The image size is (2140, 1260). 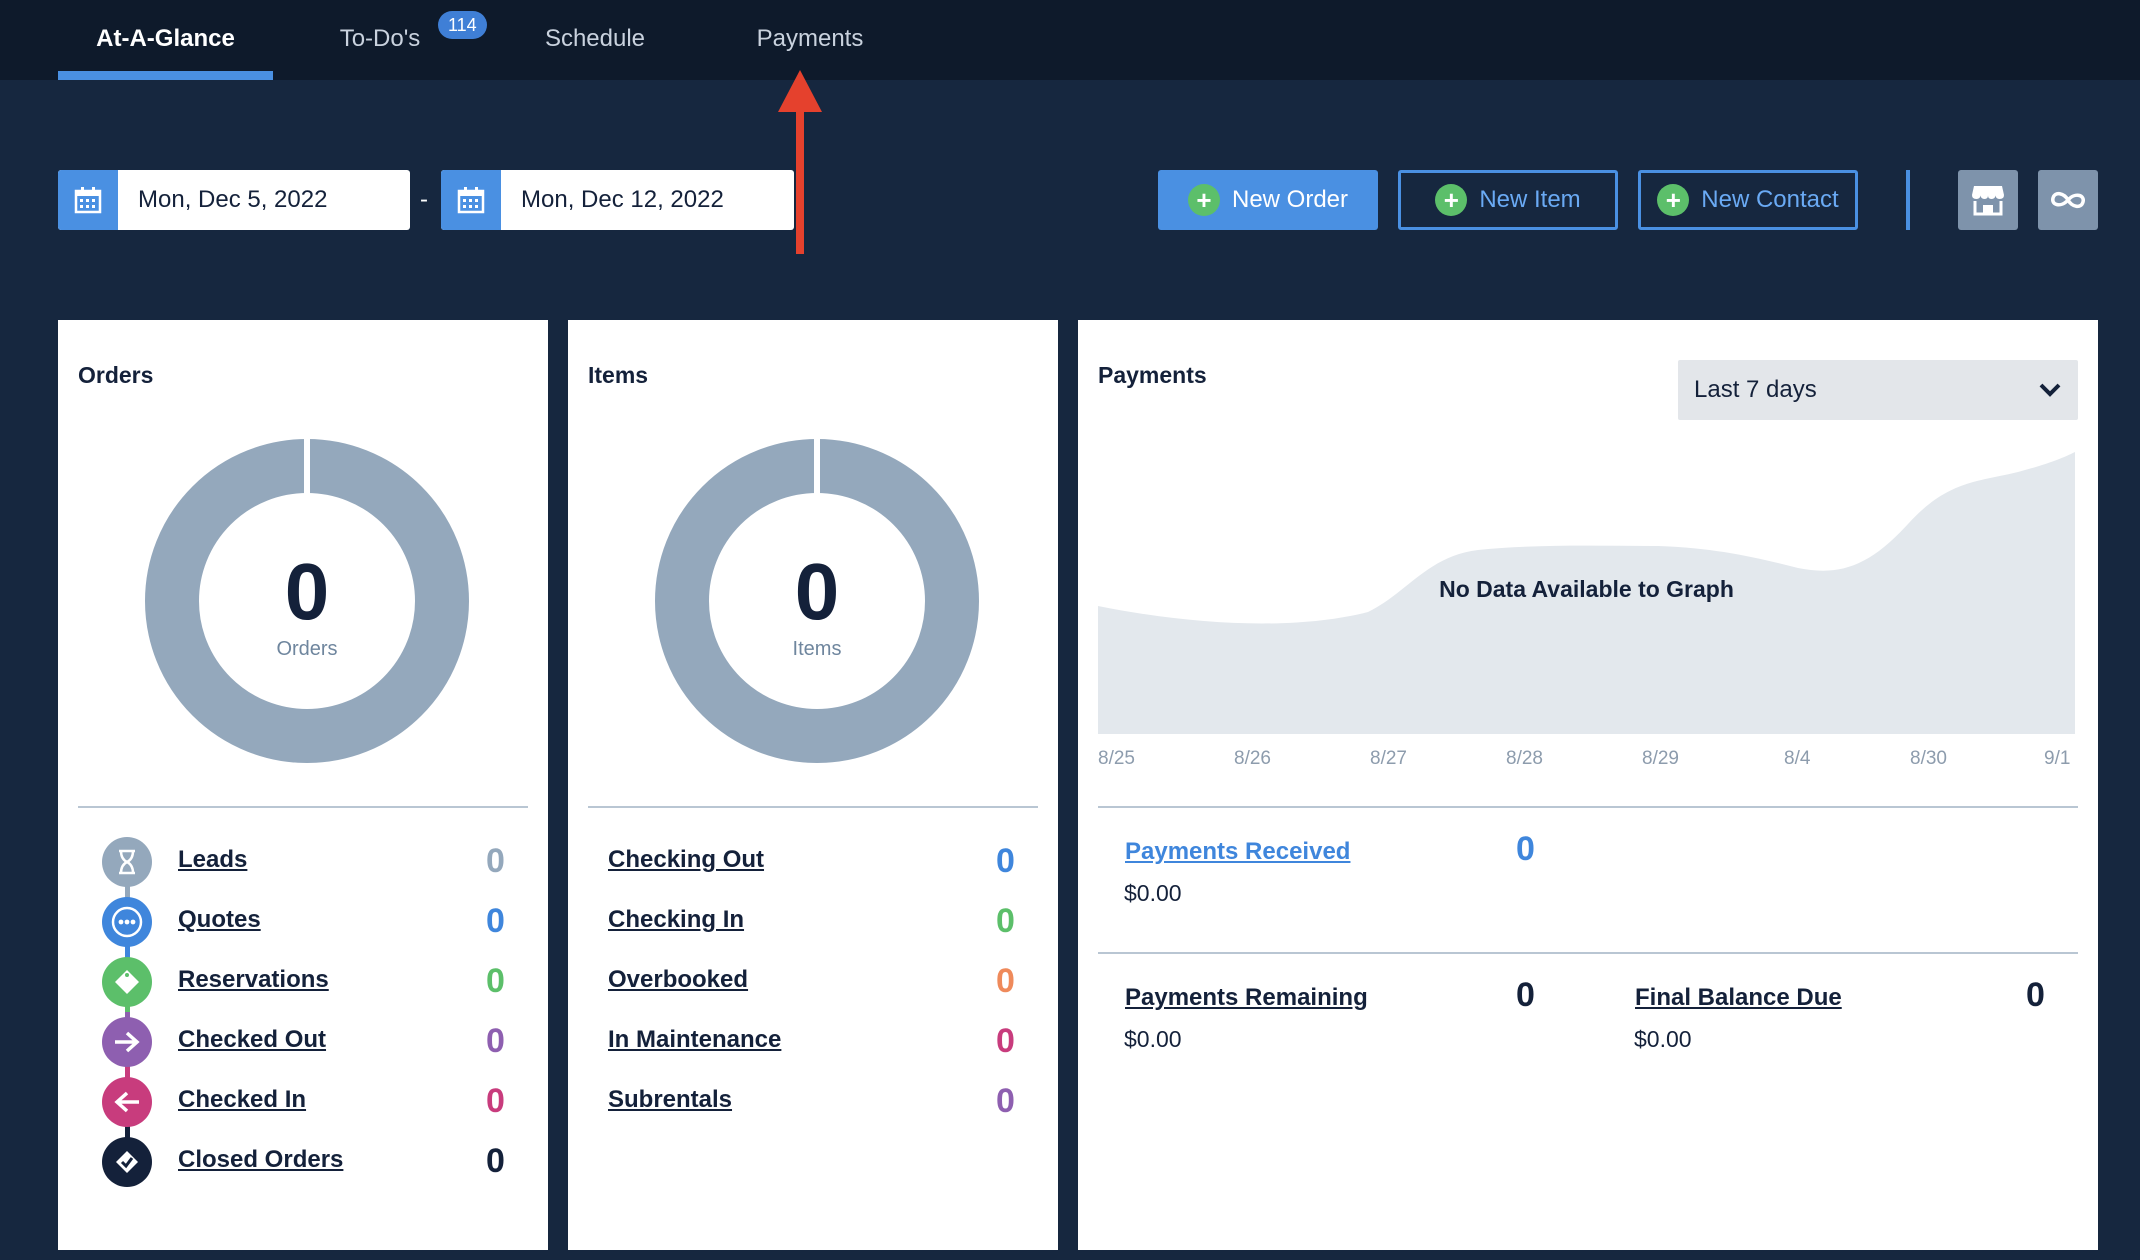 What do you see at coordinates (307, 648) in the screenshot?
I see `orders-count-label: Orders` at bounding box center [307, 648].